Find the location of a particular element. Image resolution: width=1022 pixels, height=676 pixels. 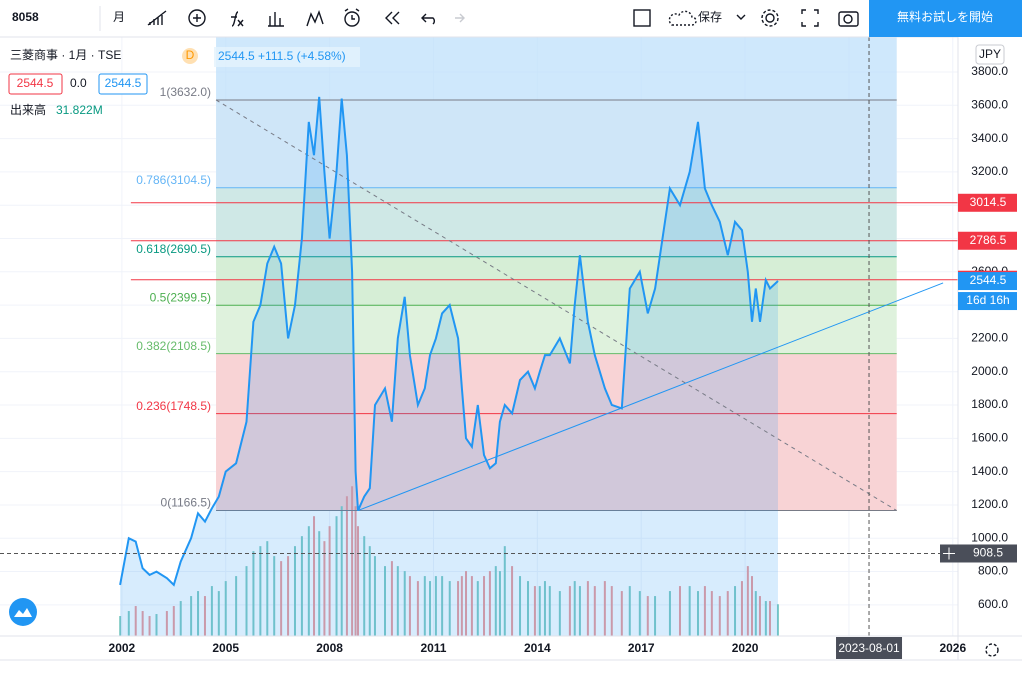

currency: JPY is located at coordinates (990, 54).